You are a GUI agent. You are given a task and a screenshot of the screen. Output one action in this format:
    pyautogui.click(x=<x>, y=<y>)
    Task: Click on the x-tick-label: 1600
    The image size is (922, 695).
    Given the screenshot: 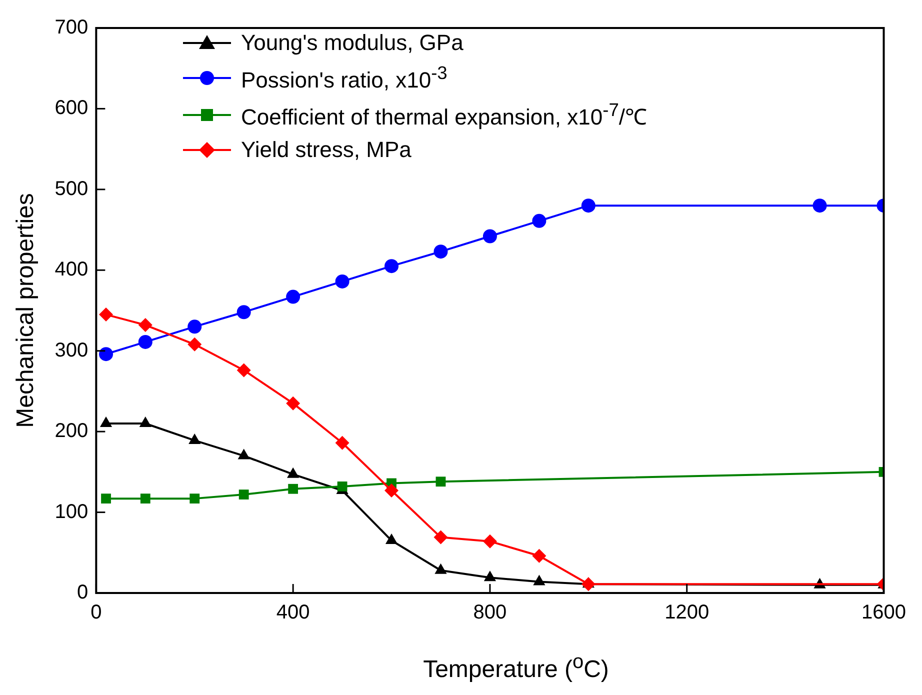 What is the action you would take?
    pyautogui.click(x=884, y=613)
    